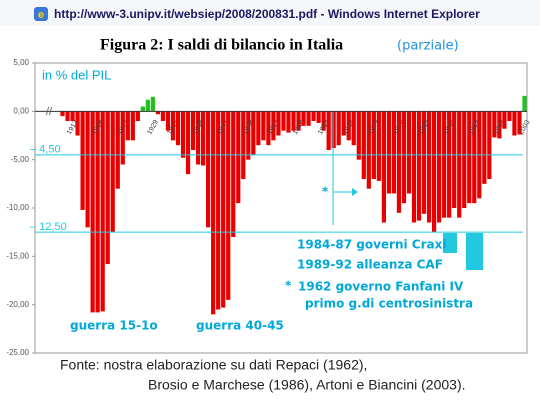 The height and width of the screenshot is (405, 540). What do you see at coordinates (17, 304) in the screenshot?
I see `y-tick-label: -20,00` at bounding box center [17, 304].